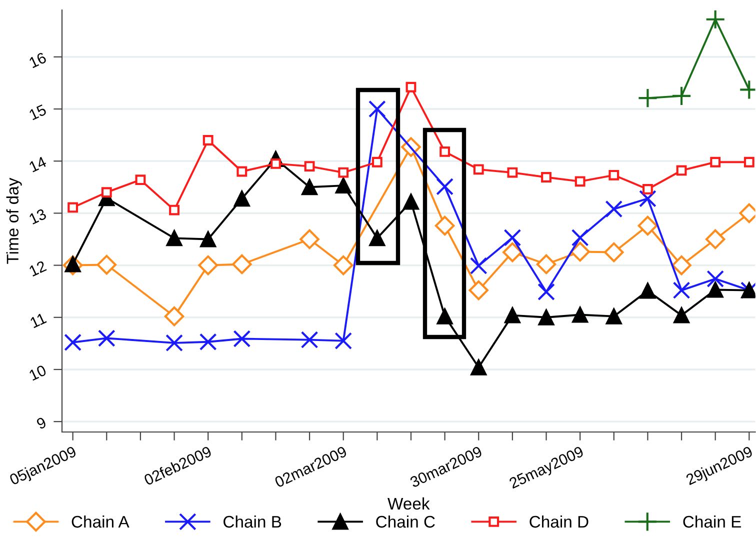 The height and width of the screenshot is (546, 756). Describe the element at coordinates (38, 164) in the screenshot. I see `y-tick-label: 14` at that location.